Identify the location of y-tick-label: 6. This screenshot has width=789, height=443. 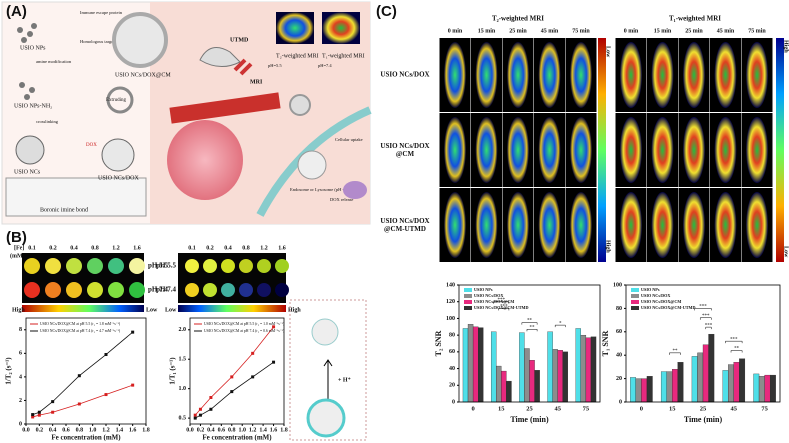
(20, 354).